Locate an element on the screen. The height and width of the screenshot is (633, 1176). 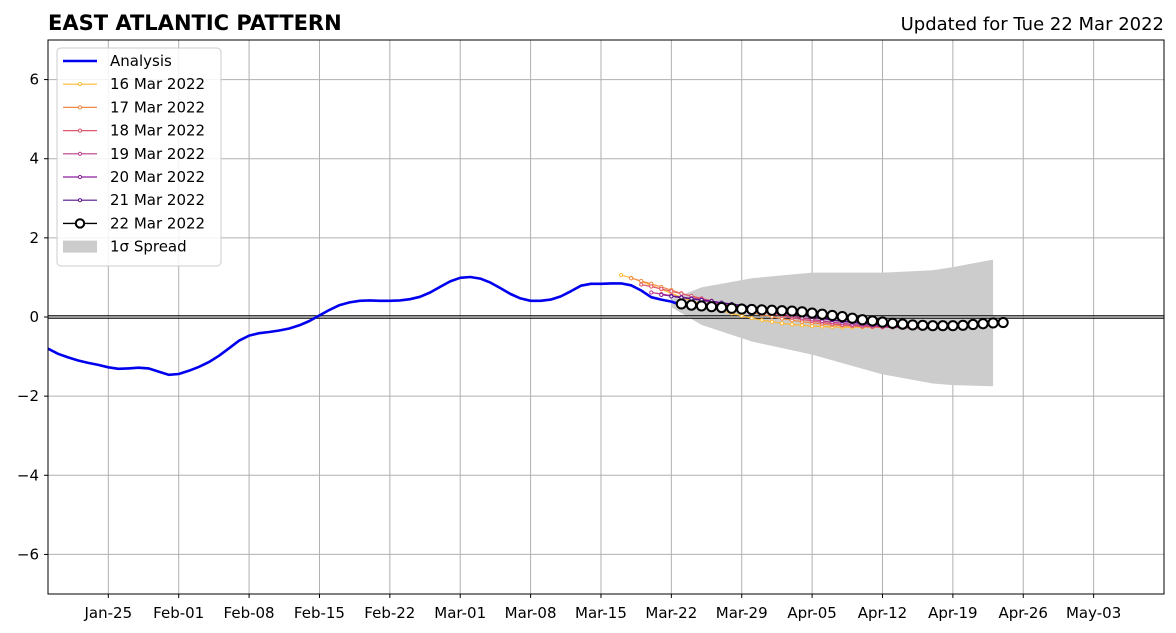
x-tick-label: Feb-15 is located at coordinates (319, 613).